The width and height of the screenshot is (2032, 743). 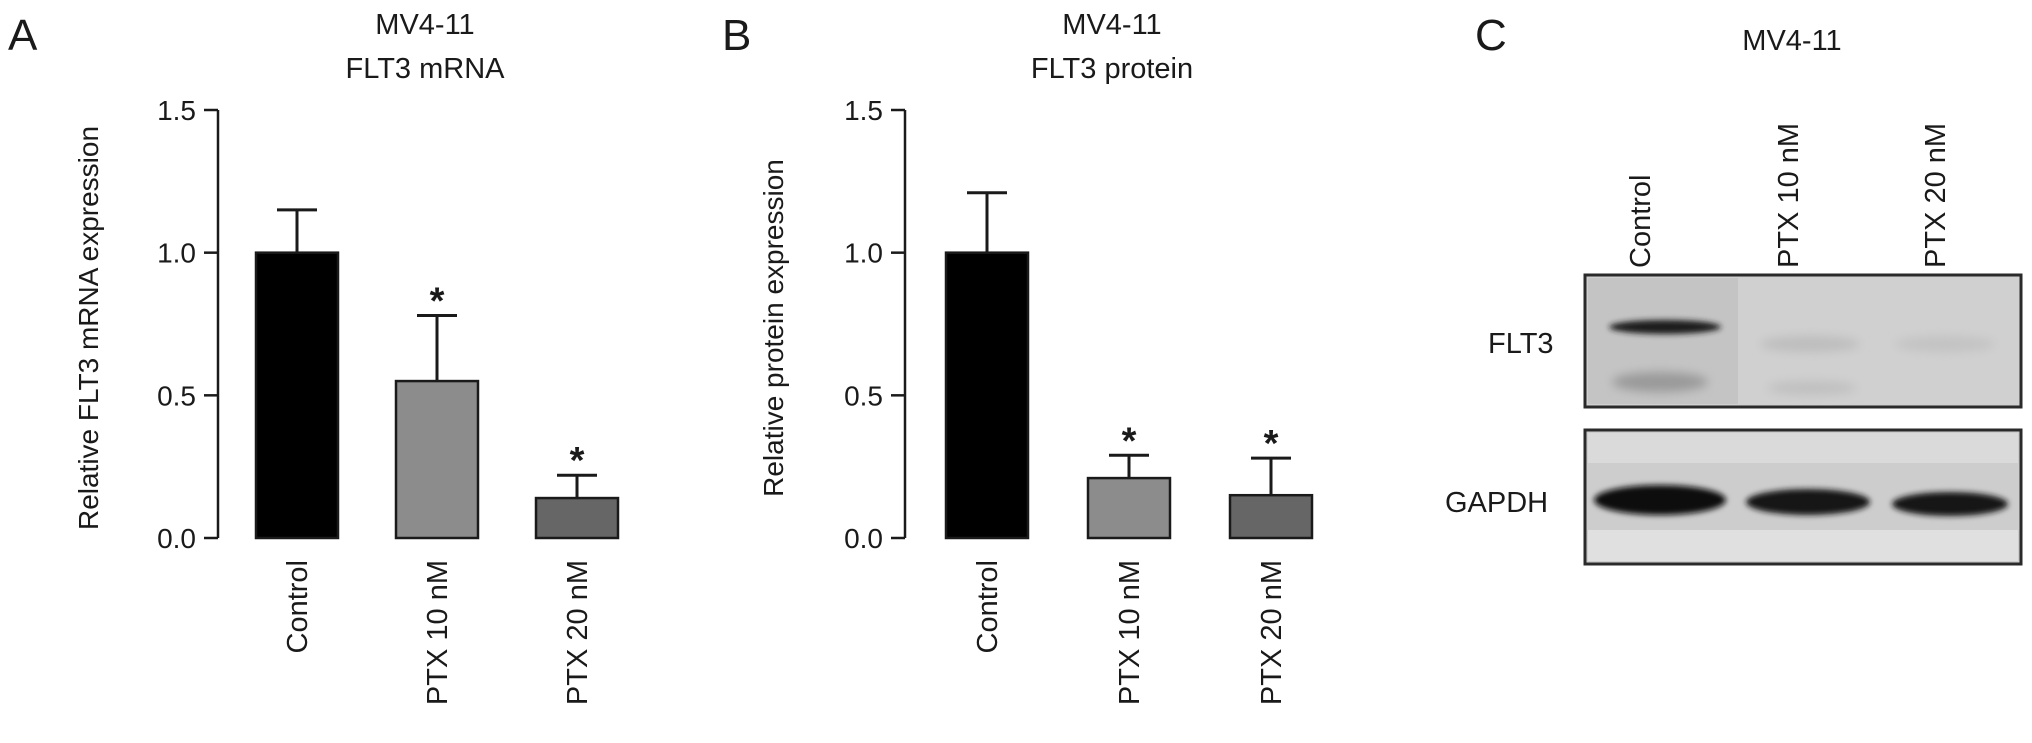 I want to click on blot-membrane-flt3, so click(x=1803, y=341).